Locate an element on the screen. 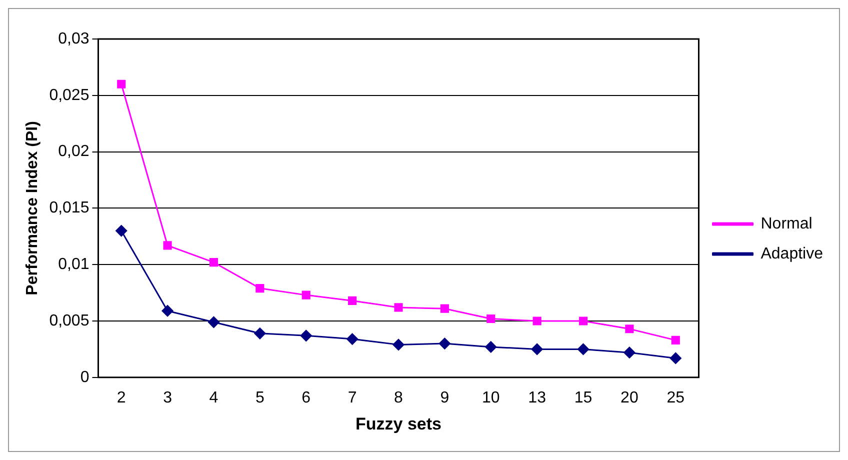 This screenshot has height=460, width=848. x-axis-title: Fuzzy sets is located at coordinates (398, 424).